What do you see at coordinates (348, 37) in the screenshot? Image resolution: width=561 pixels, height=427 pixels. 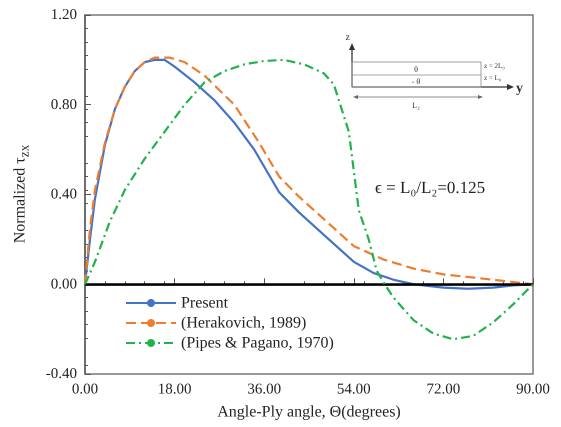 I see `annotation: z` at bounding box center [348, 37].